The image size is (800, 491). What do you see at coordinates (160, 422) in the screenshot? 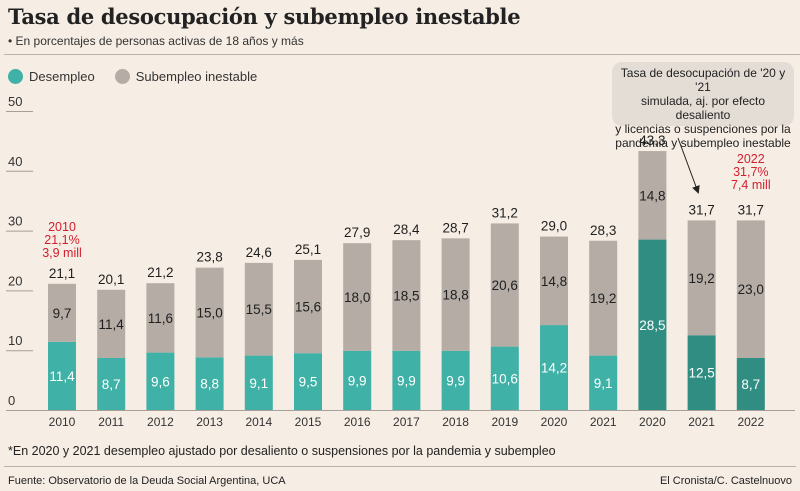
I see `x-tick-label: 2012` at bounding box center [160, 422].